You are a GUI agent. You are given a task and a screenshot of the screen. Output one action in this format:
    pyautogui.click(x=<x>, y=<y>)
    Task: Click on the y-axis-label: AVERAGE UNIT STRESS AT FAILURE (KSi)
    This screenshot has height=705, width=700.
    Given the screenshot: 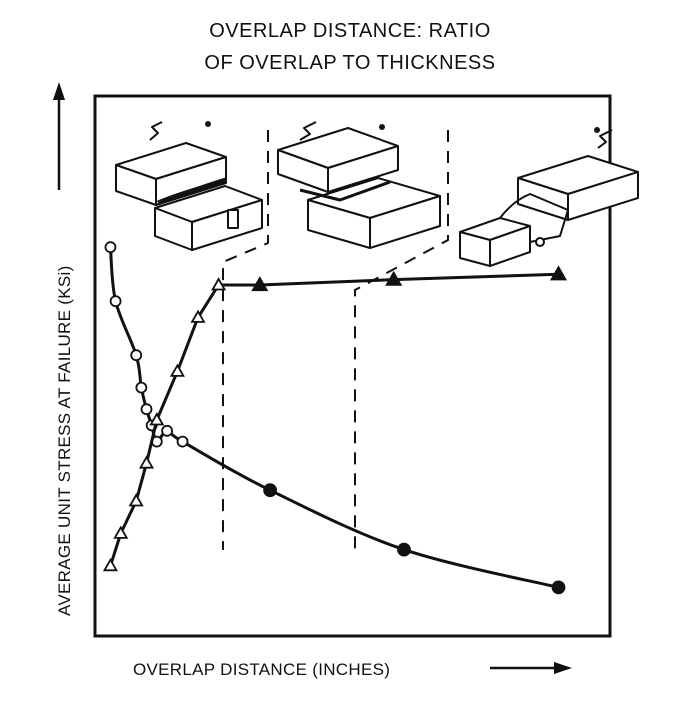 What is the action you would take?
    pyautogui.click(x=64, y=440)
    